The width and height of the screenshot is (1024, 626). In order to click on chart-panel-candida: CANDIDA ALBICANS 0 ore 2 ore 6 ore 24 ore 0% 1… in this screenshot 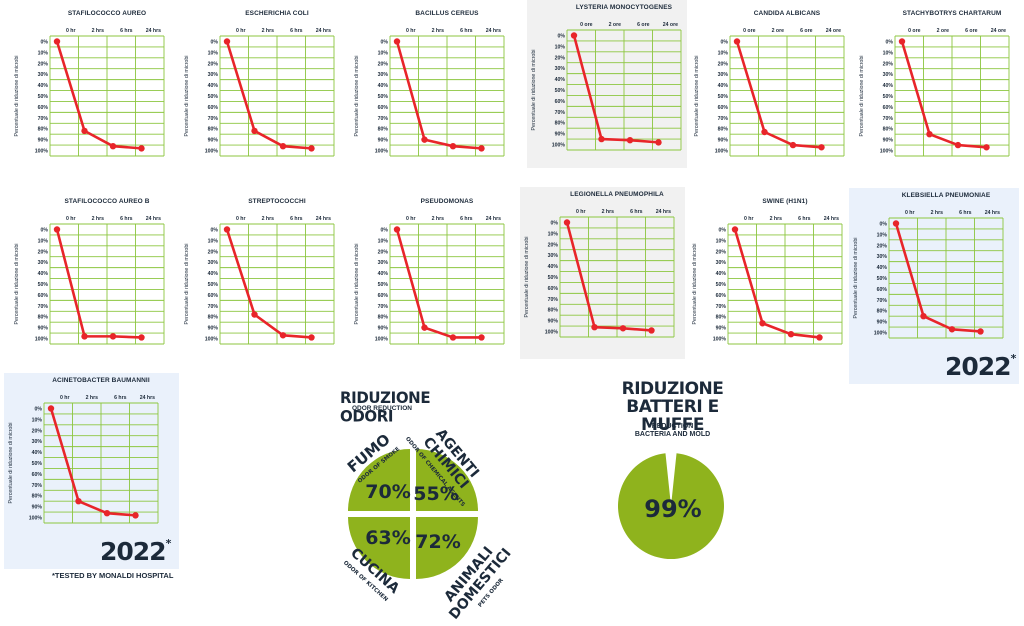, I will do `click(770, 88)`.